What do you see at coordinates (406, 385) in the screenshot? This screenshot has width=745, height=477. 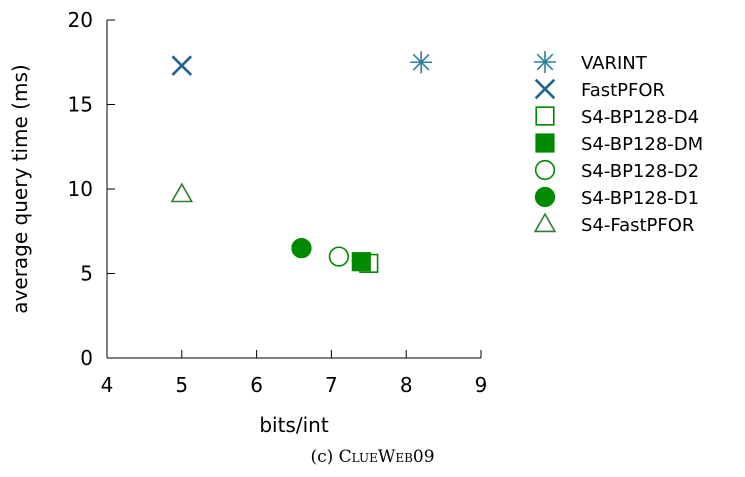 I see `x-tick-label: 8` at bounding box center [406, 385].